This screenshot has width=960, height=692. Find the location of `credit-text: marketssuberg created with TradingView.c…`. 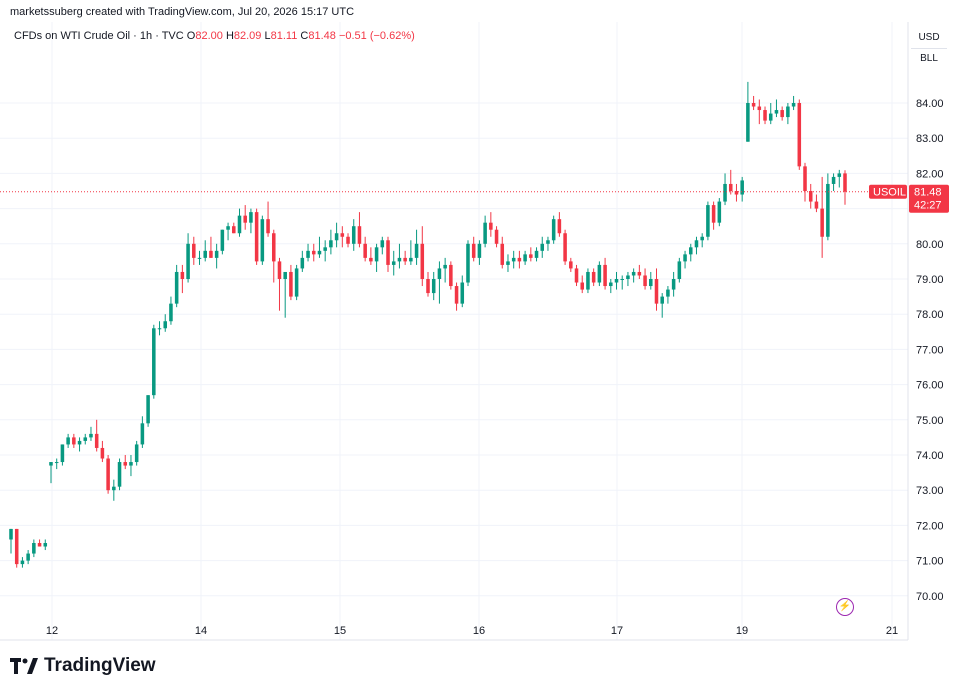

credit-text: marketssuberg created with TradingView.c… is located at coordinates (182, 12).